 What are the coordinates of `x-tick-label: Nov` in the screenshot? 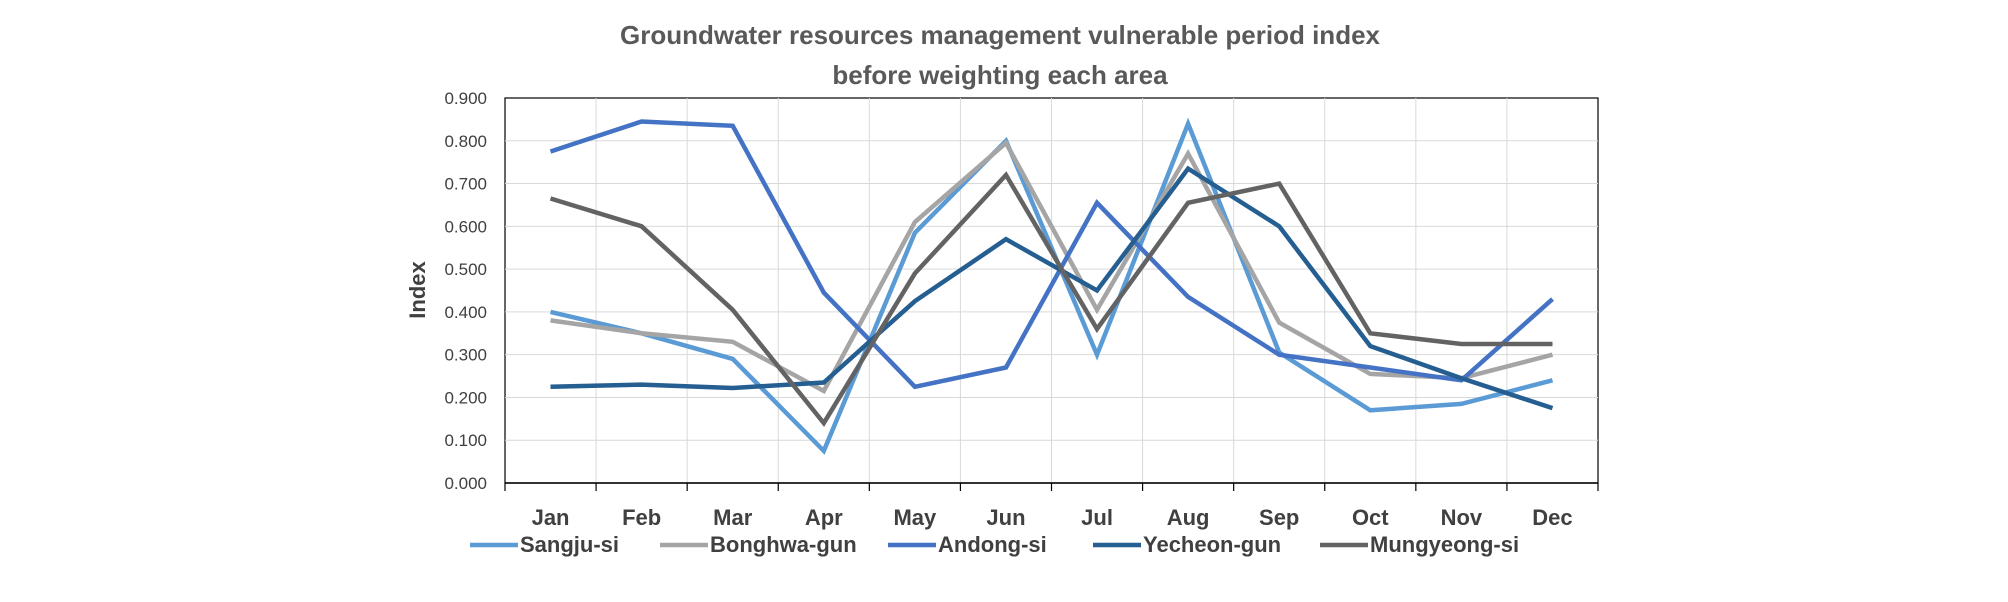 It's located at (1462, 517).